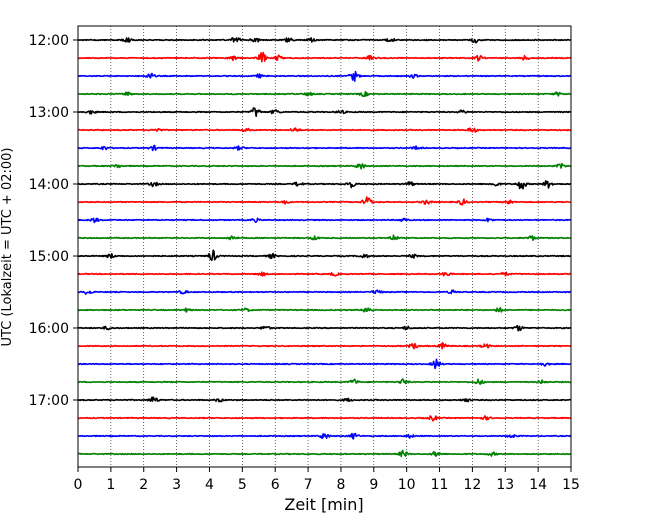 This screenshot has height=520, width=650. What do you see at coordinates (373, 485) in the screenshot?
I see `x-tick-label: 9` at bounding box center [373, 485].